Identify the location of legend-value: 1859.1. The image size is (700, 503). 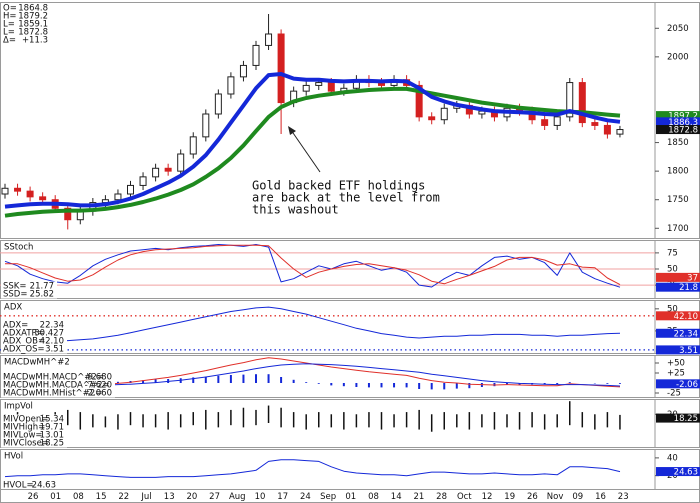
(33, 25).